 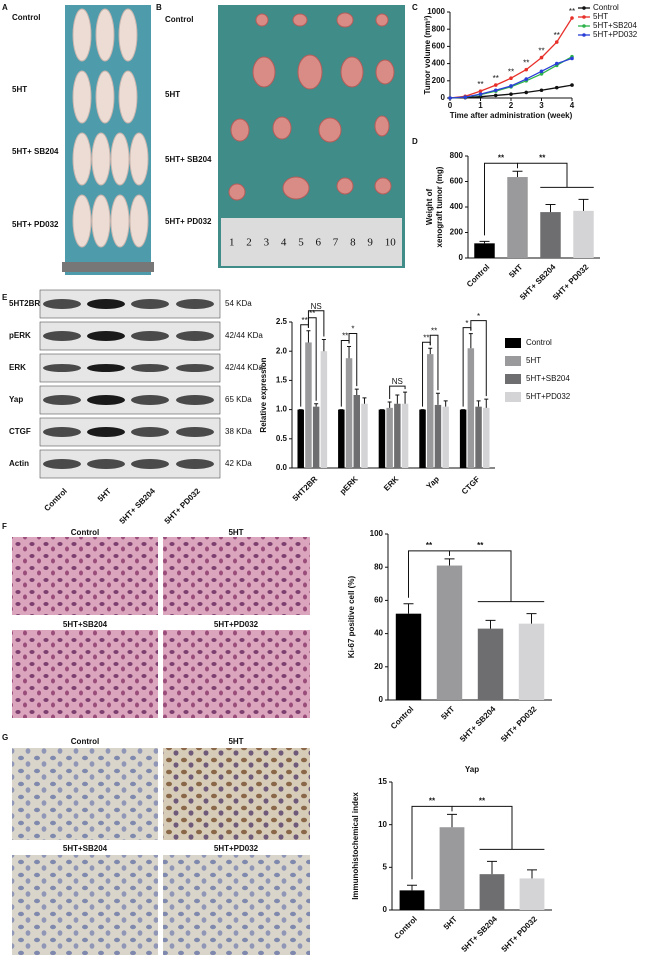 I want to click on annotation: NS, so click(x=397, y=381).